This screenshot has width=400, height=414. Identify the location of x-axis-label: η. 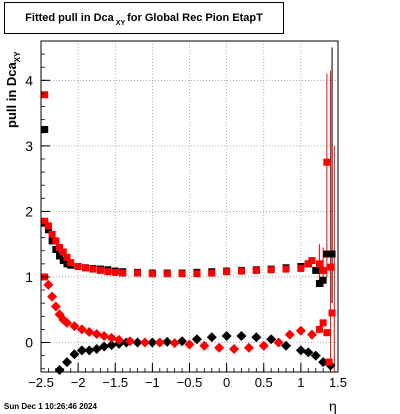
(333, 406).